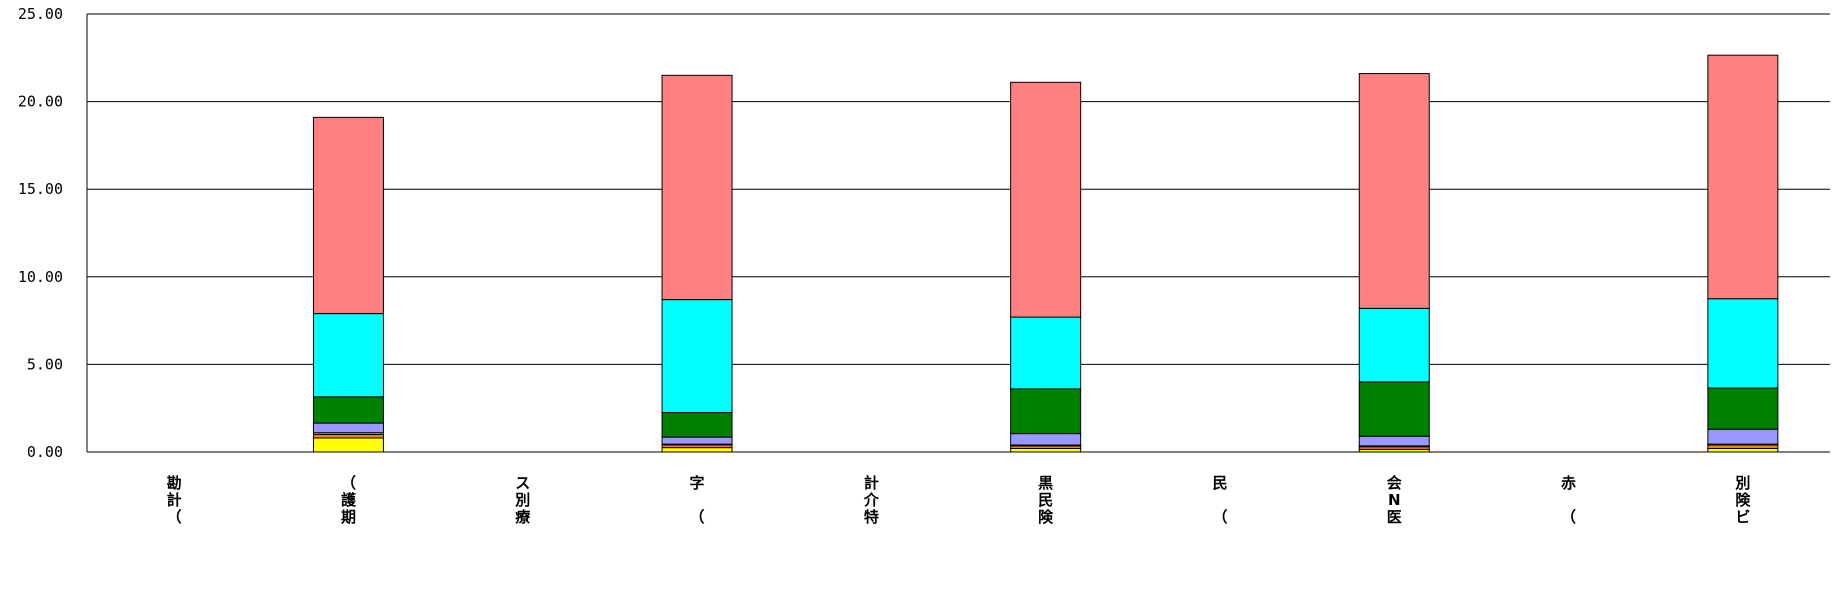  What do you see at coordinates (40, 102) in the screenshot?
I see `y-tick-label: 20.00` at bounding box center [40, 102].